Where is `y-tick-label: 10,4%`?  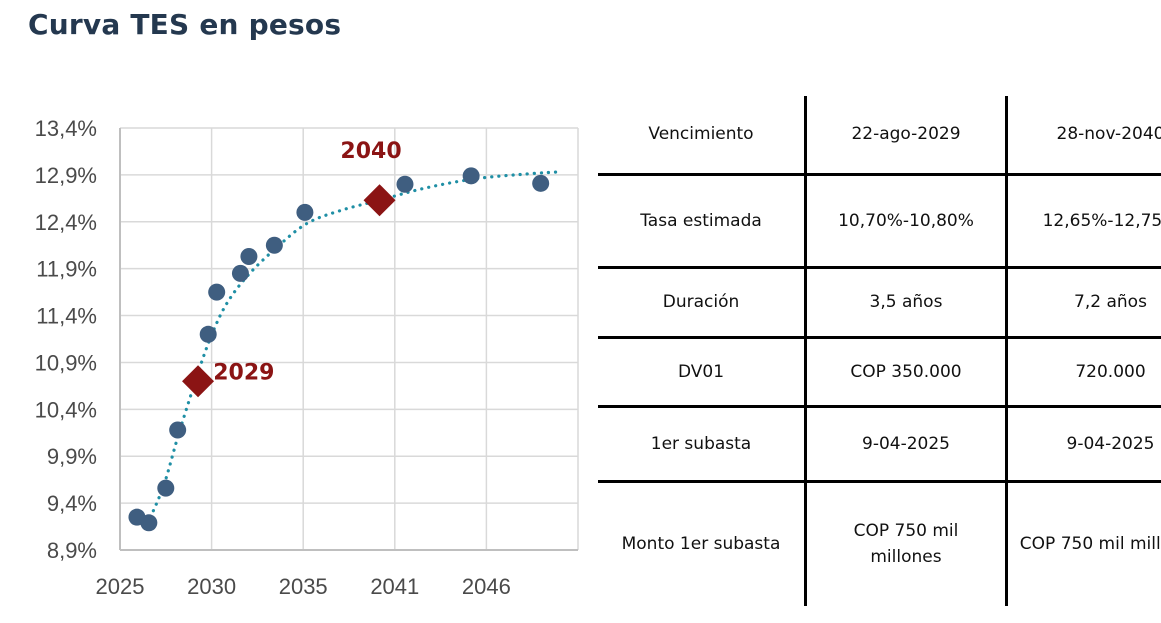 y-tick-label: 10,4% is located at coordinates (66, 409).